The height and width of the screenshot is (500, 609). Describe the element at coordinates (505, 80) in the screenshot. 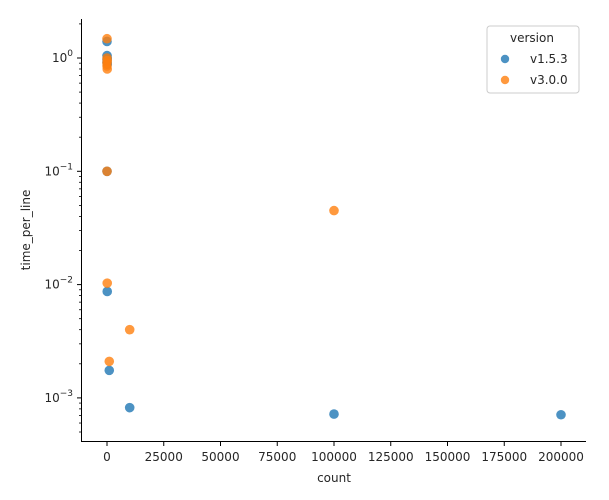

I see `legend-marker-v3.0.0` at that location.